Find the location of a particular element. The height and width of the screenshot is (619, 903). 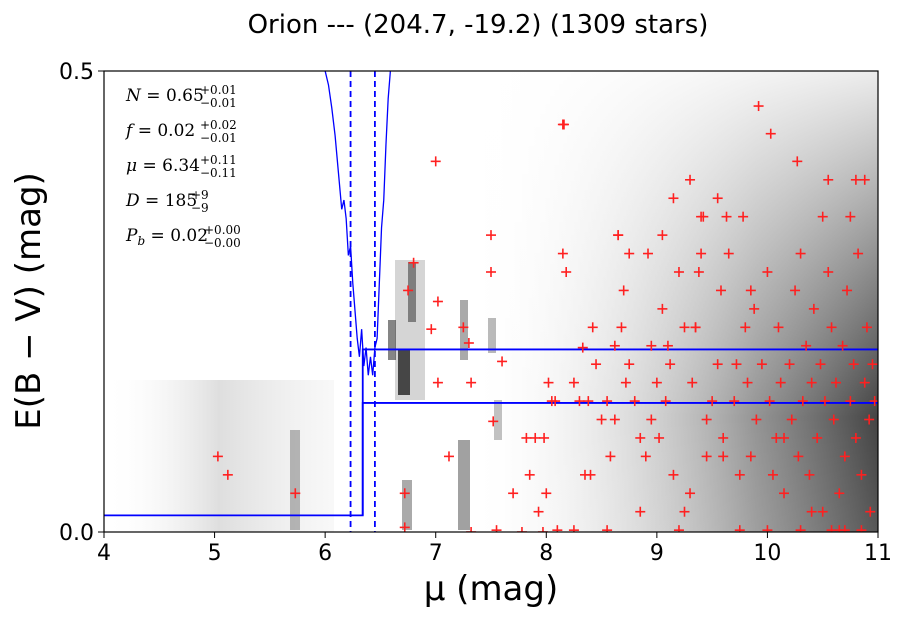

param-Pb: Pb = 0.02+0.00 −0.00 is located at coordinates (183, 236).